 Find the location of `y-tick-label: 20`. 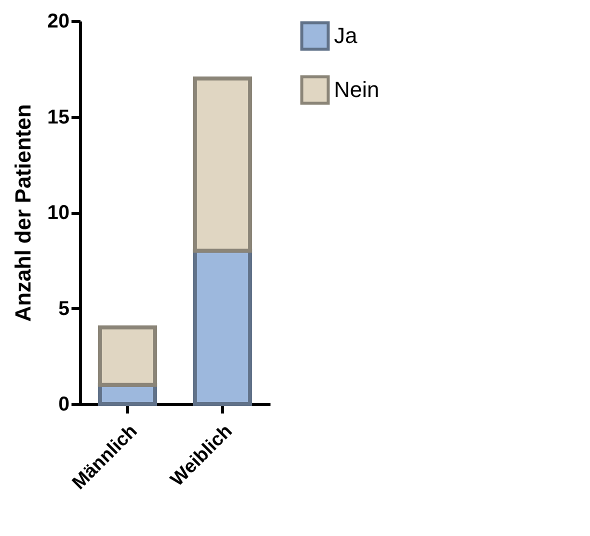

y-tick-label: 20 is located at coordinates (58, 21).